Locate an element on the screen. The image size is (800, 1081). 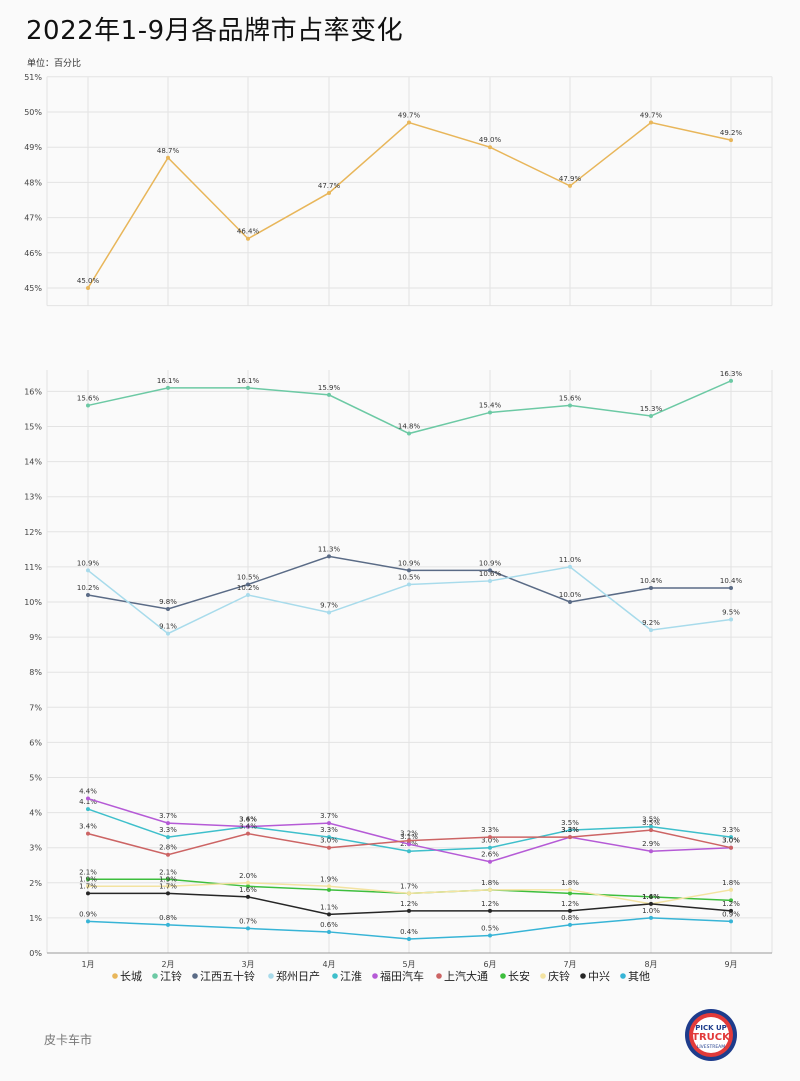
data-label: 1.7% is located at coordinates (409, 886).